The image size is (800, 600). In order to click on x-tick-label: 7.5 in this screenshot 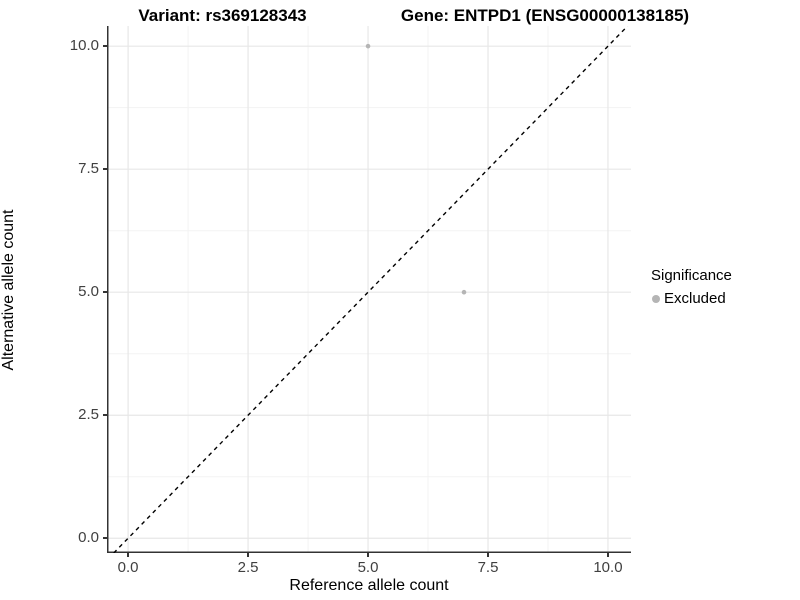, I will do `click(488, 567)`.